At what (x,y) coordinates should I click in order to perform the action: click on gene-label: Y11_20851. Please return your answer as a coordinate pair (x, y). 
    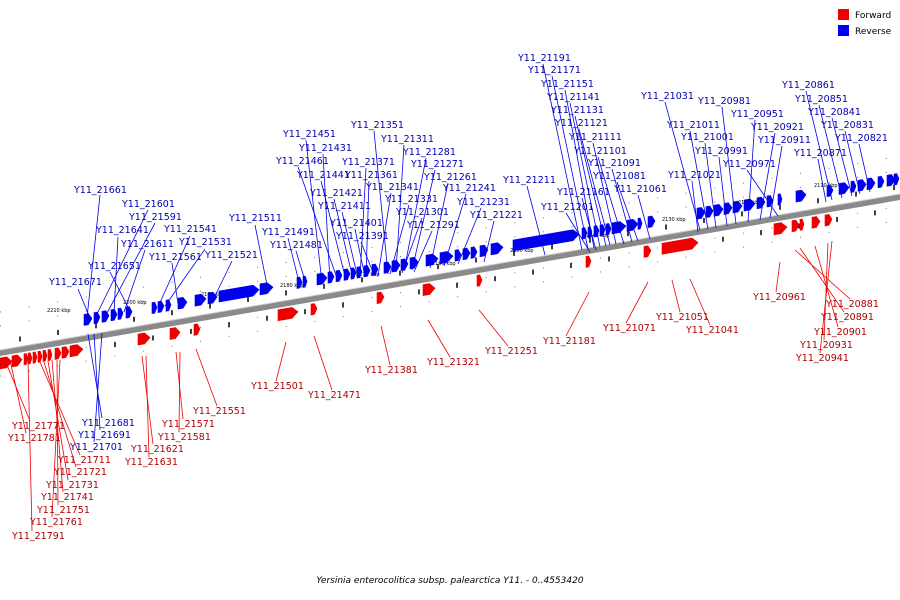
    Looking at the image, I should click on (821, 99).